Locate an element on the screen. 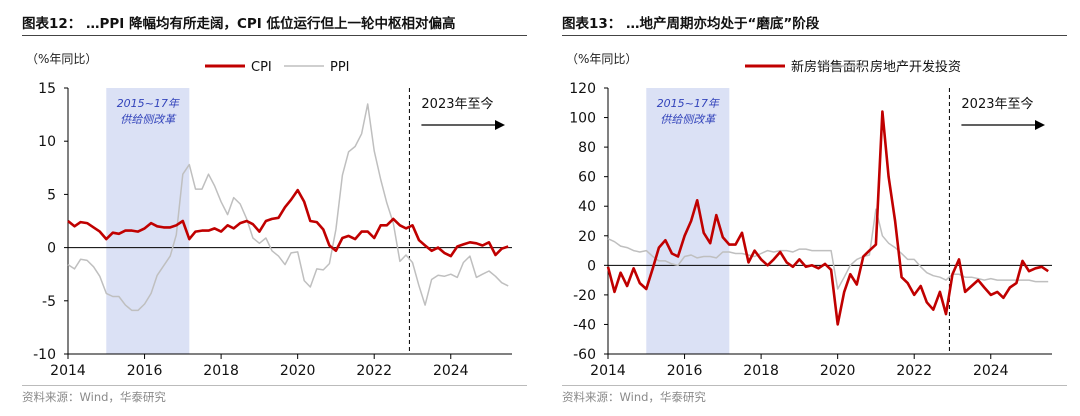 This screenshot has height=416, width=1080. y-tick-label: 10 is located at coordinates (47, 142).